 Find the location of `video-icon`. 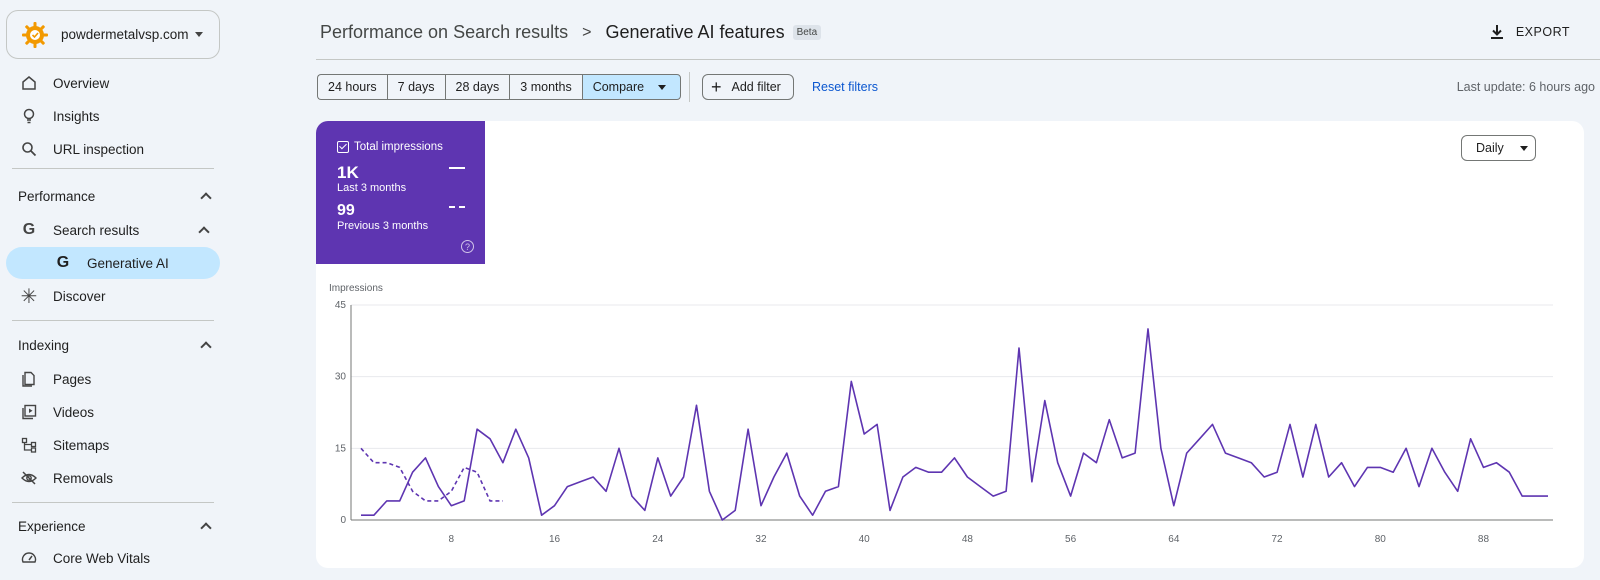

video-icon is located at coordinates (29, 412).